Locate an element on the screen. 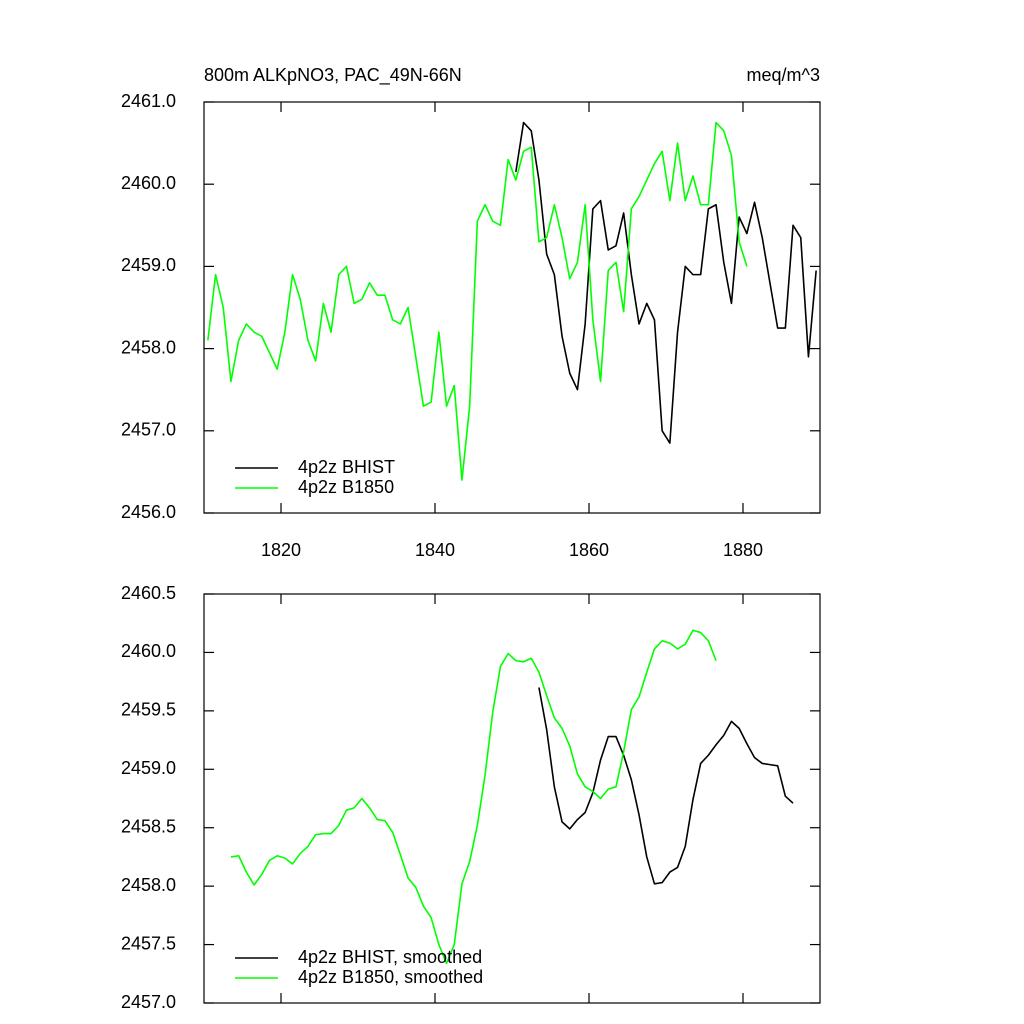 This screenshot has height=1024, width=1024. x-tick-label: 1880 is located at coordinates (743, 550).